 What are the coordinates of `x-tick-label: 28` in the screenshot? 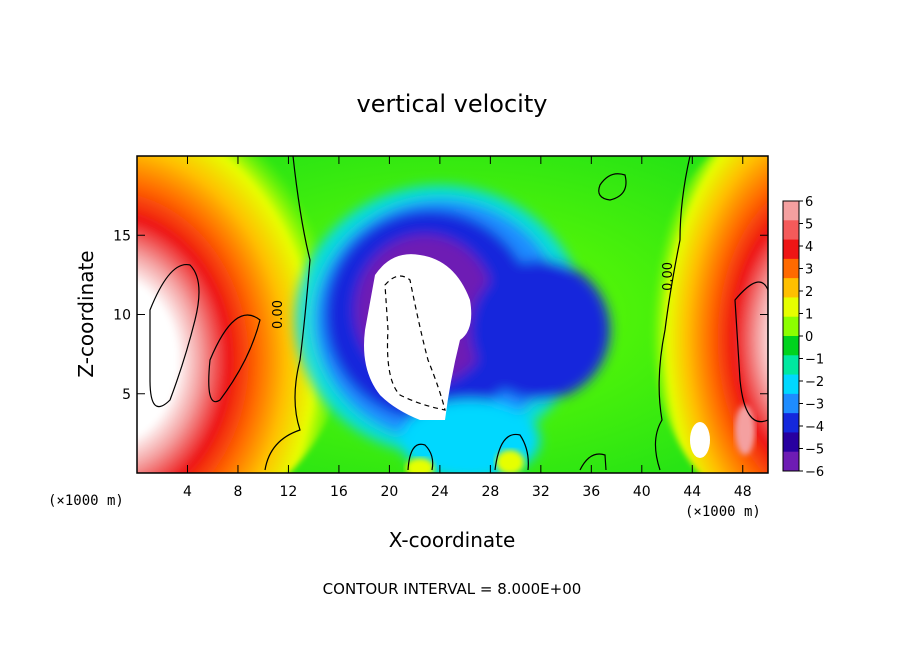 It's located at (490, 492).